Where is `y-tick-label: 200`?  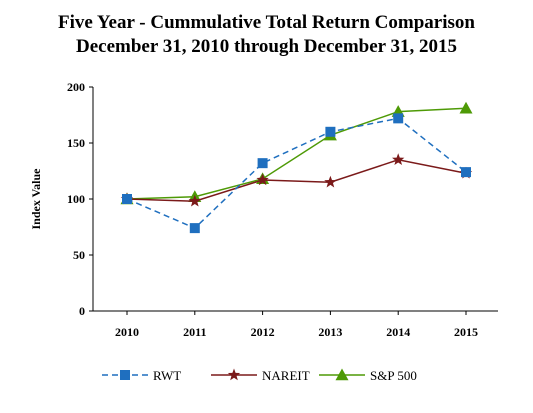 y-tick-label: 200 is located at coordinates (76, 87).